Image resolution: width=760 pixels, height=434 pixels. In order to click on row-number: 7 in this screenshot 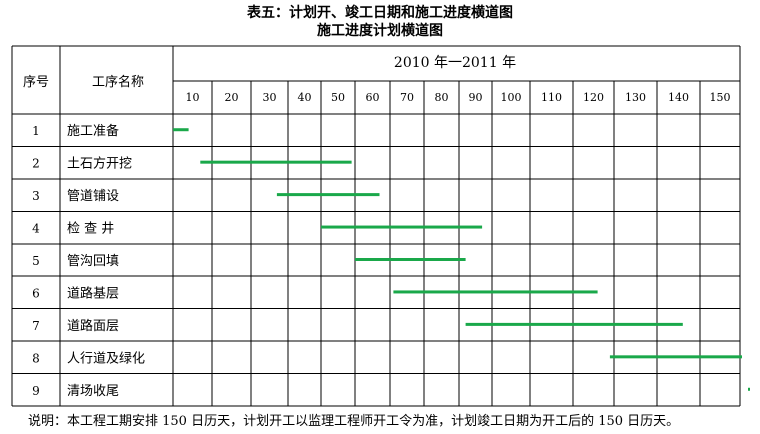, I will do `click(36, 326)`.